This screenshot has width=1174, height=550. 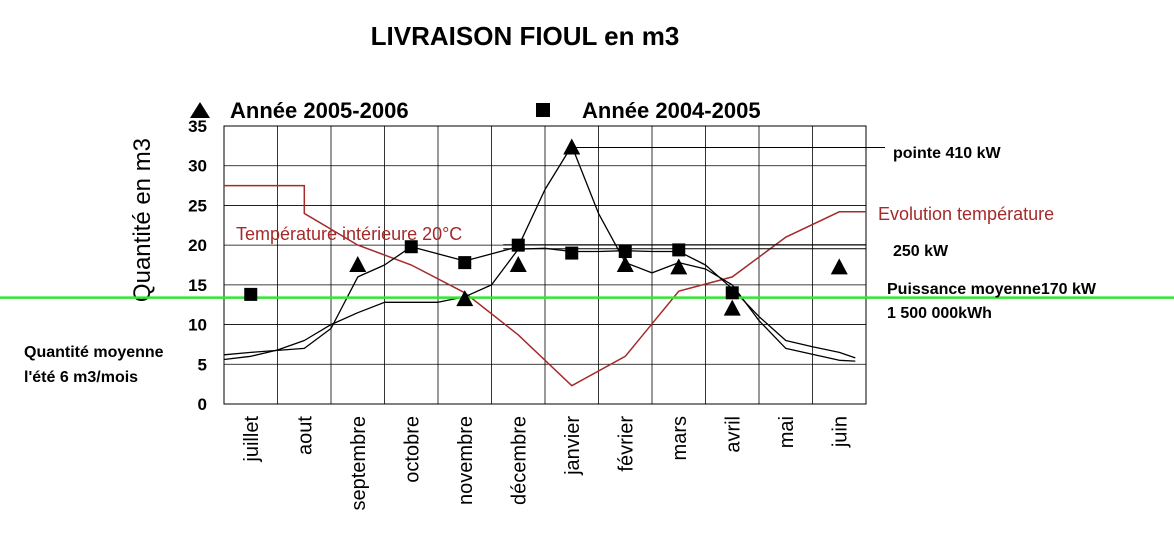 What do you see at coordinates (197, 166) in the screenshot?
I see `y-tick-label: 30` at bounding box center [197, 166].